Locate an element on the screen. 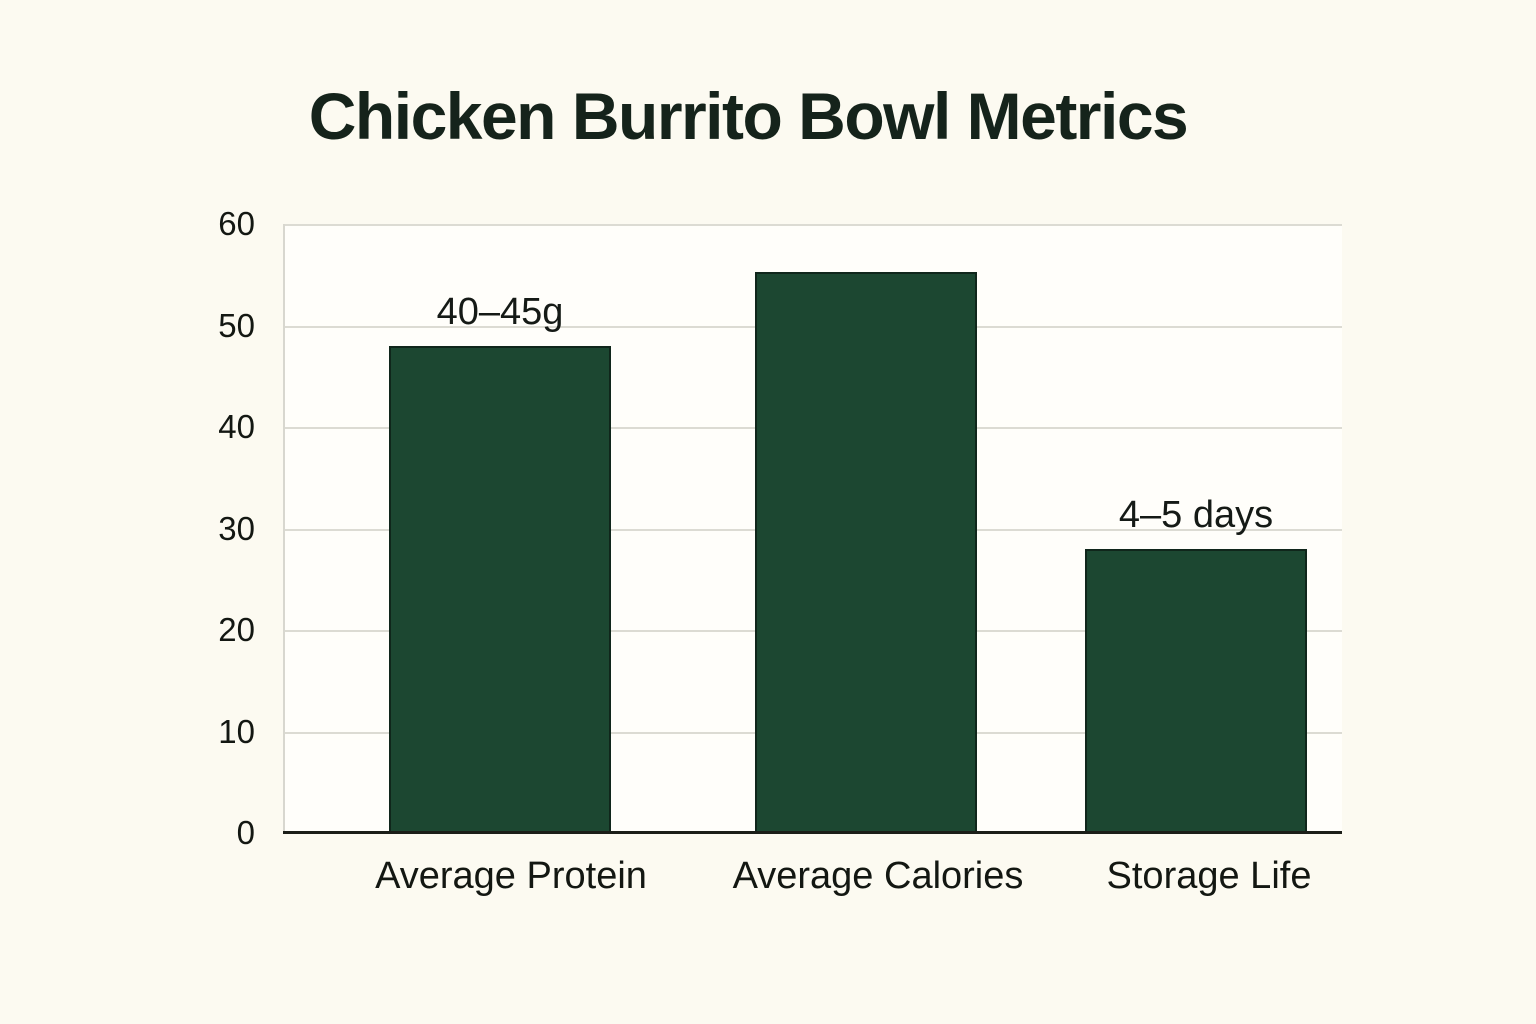 This screenshot has height=1024, width=1536. bar-label-storage-life: 4–5 days is located at coordinates (1196, 514).